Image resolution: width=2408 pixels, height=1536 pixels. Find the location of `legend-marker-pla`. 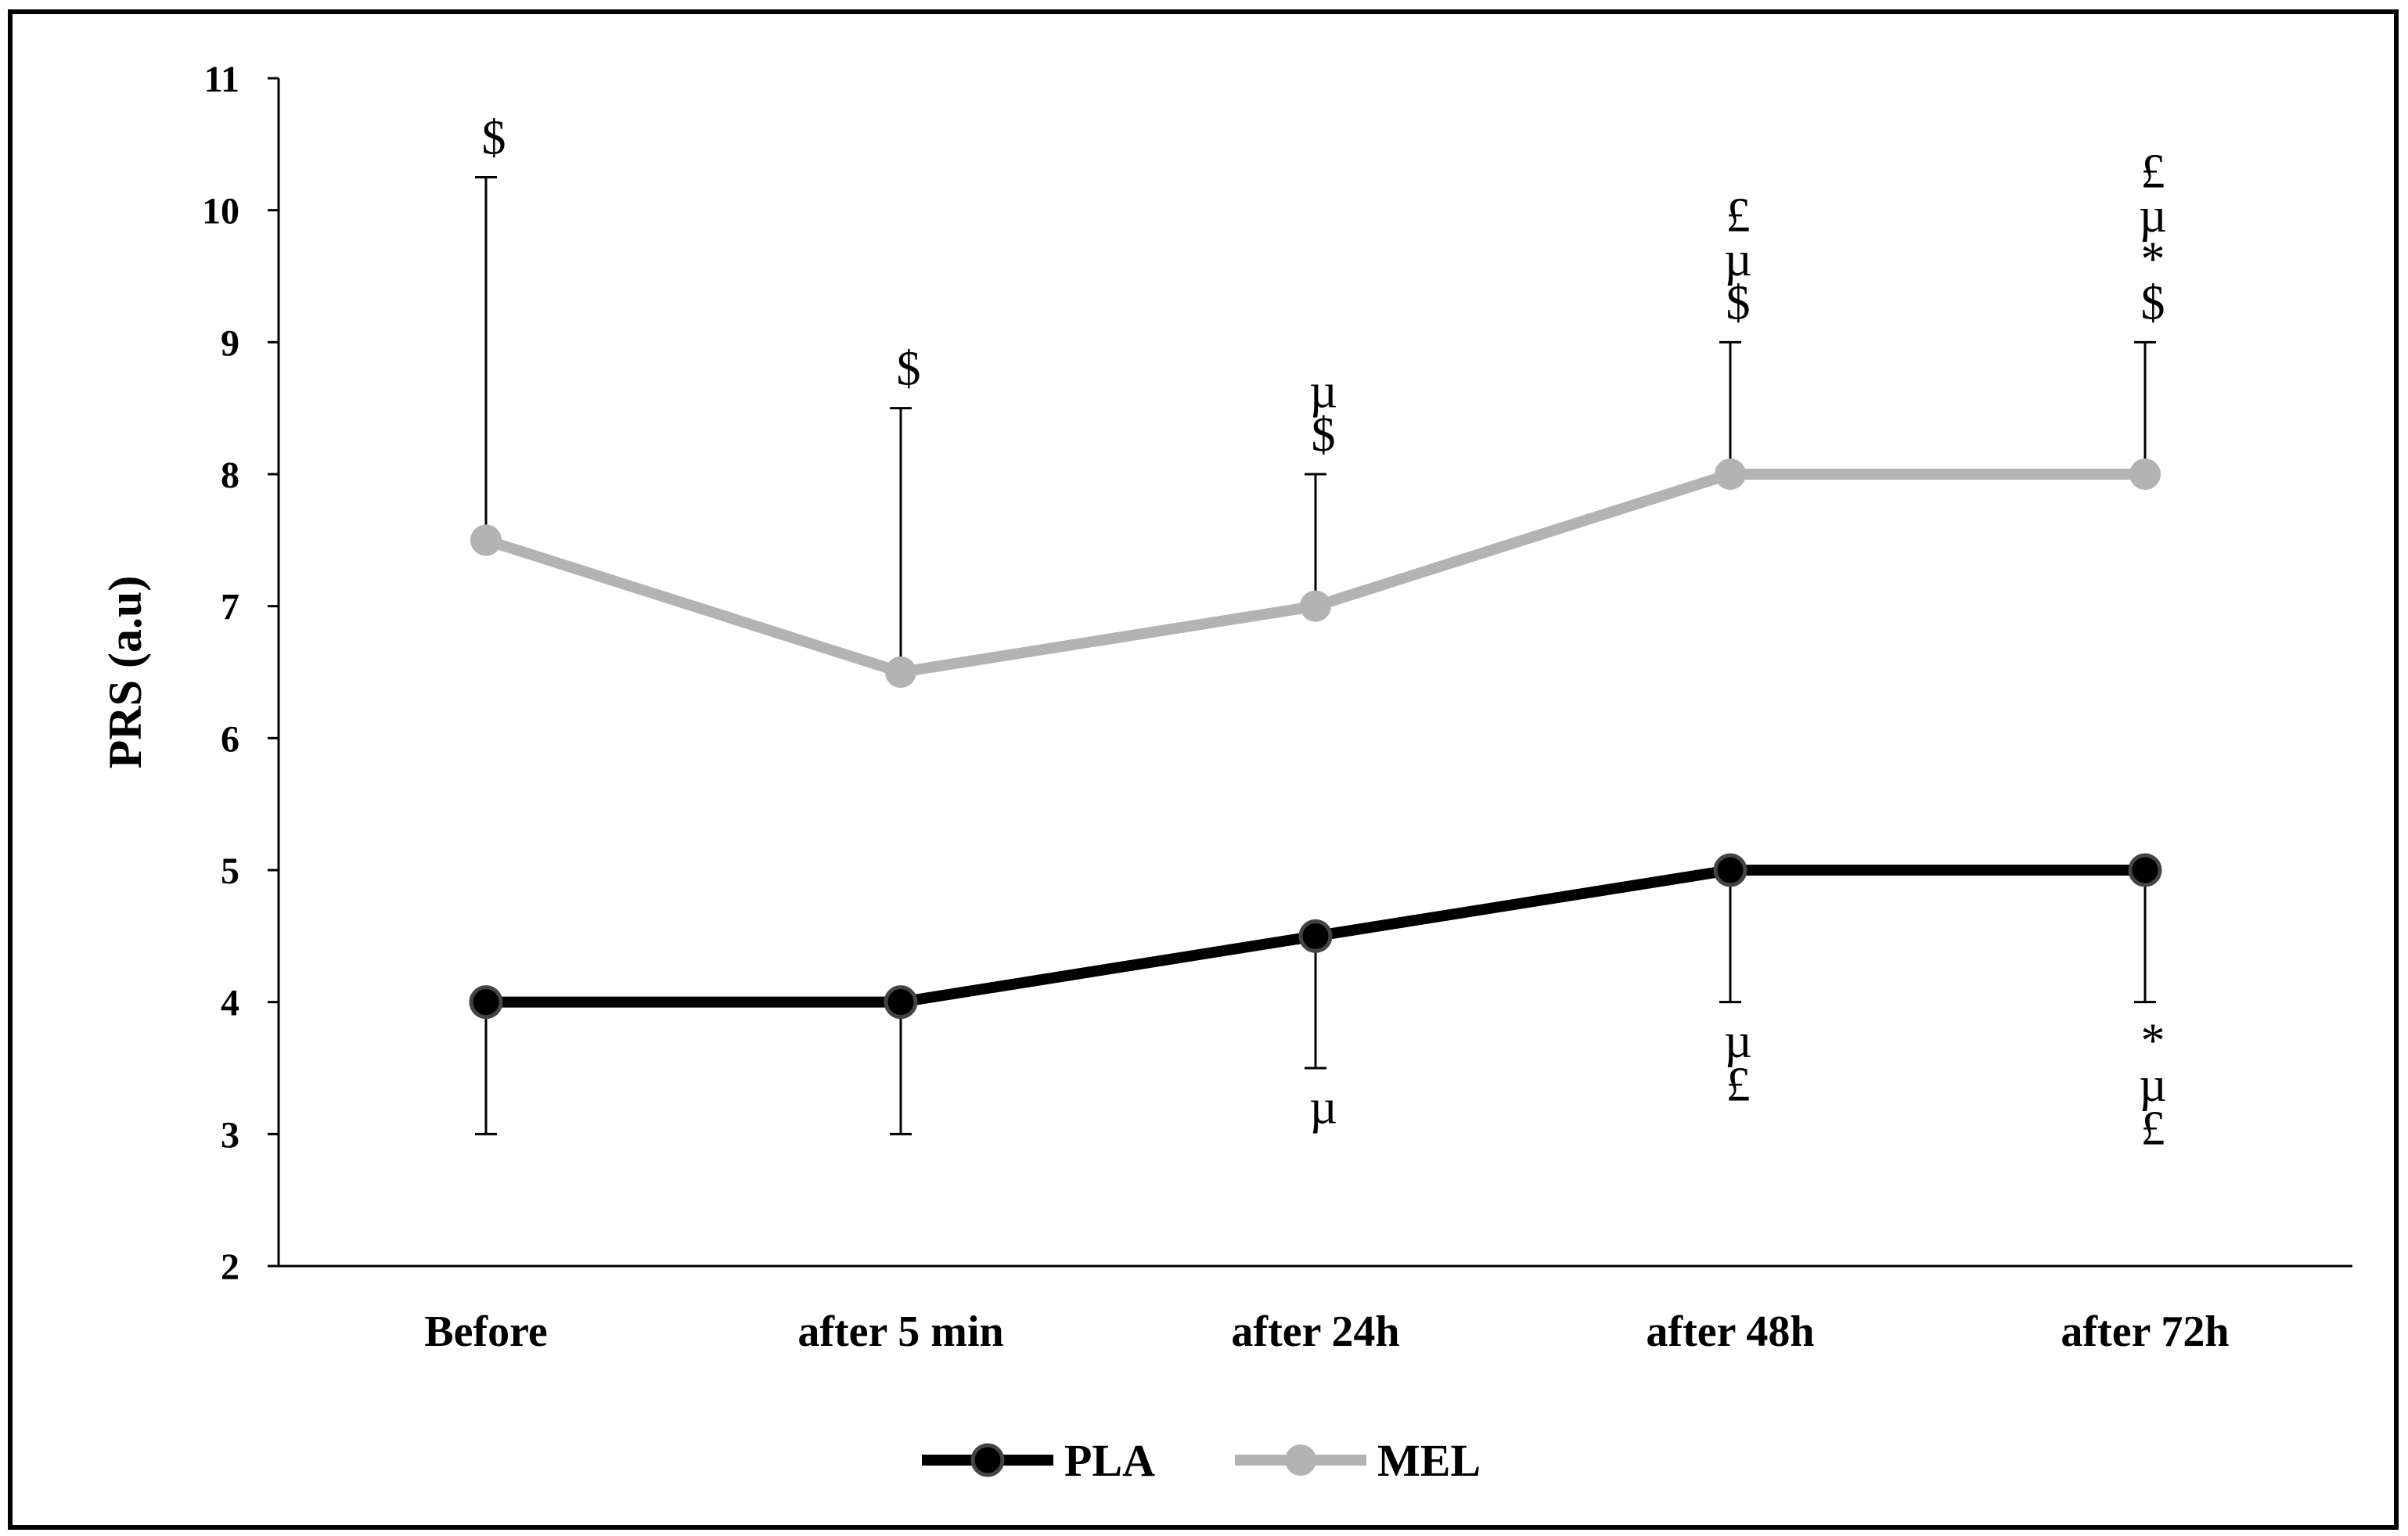

legend-marker-pla is located at coordinates (987, 1460).